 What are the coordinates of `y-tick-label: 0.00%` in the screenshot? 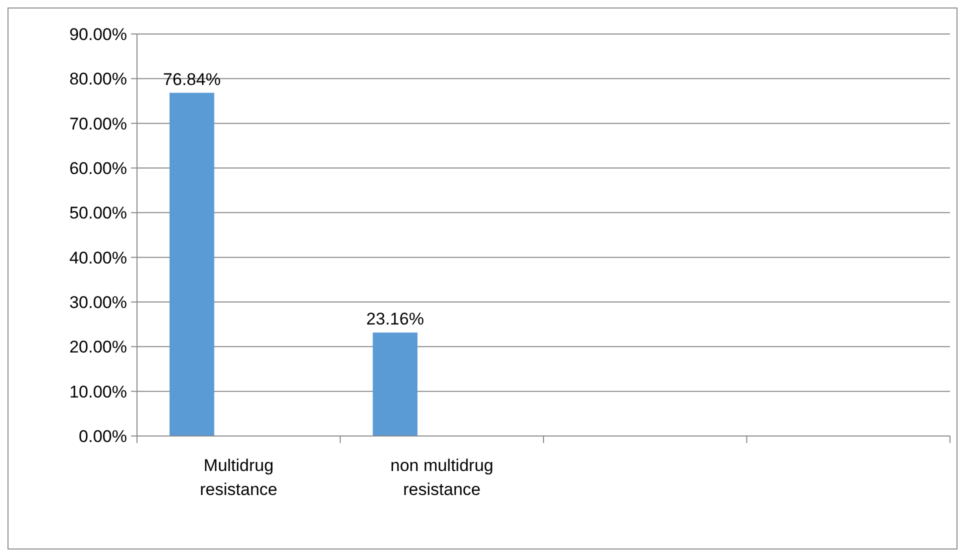 It's located at (102, 436).